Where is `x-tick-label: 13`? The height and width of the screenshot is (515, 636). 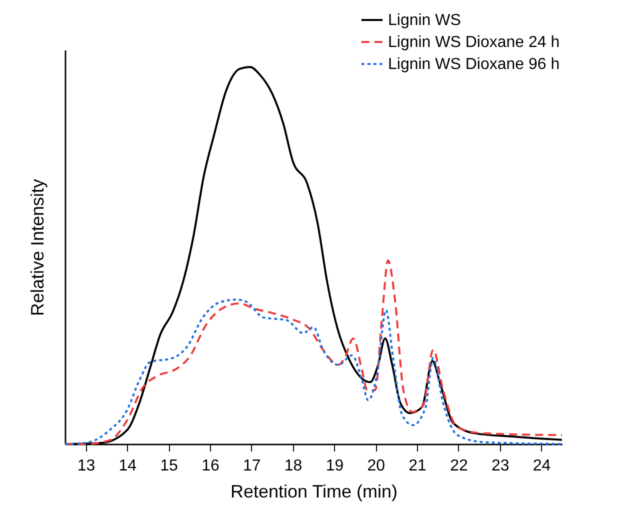 x-tick-label: 13 is located at coordinates (86, 466).